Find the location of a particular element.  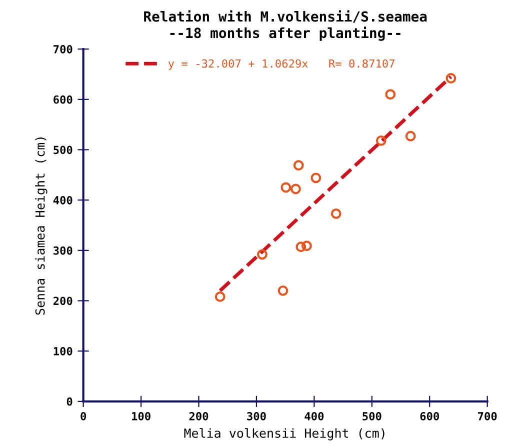

y-tick-label: 700 is located at coordinates (63, 49).